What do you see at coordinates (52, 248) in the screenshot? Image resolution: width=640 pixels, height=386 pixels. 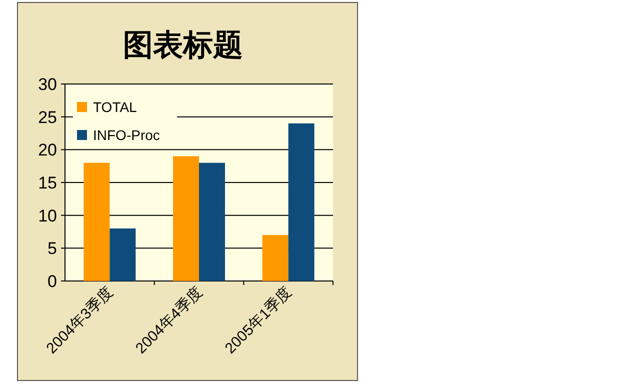 I see `y-tick-label: 5` at bounding box center [52, 248].